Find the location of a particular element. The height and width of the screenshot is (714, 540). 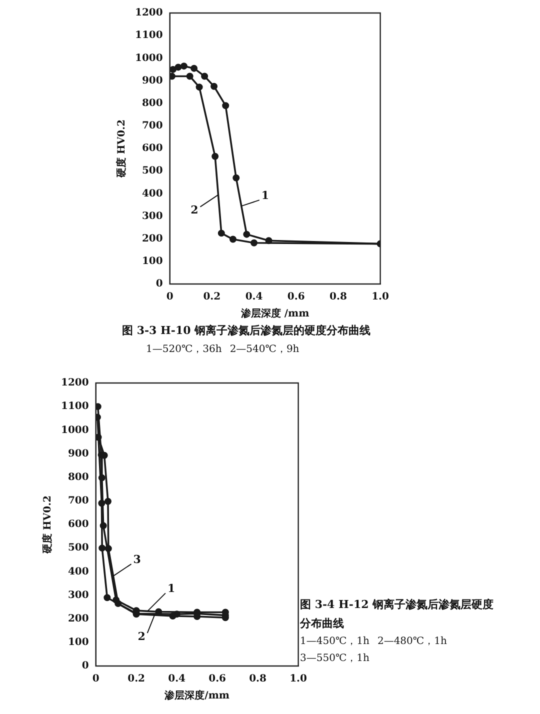

text: 1—520℃，36h 2—540℃，9h is located at coordinates (223, 349).